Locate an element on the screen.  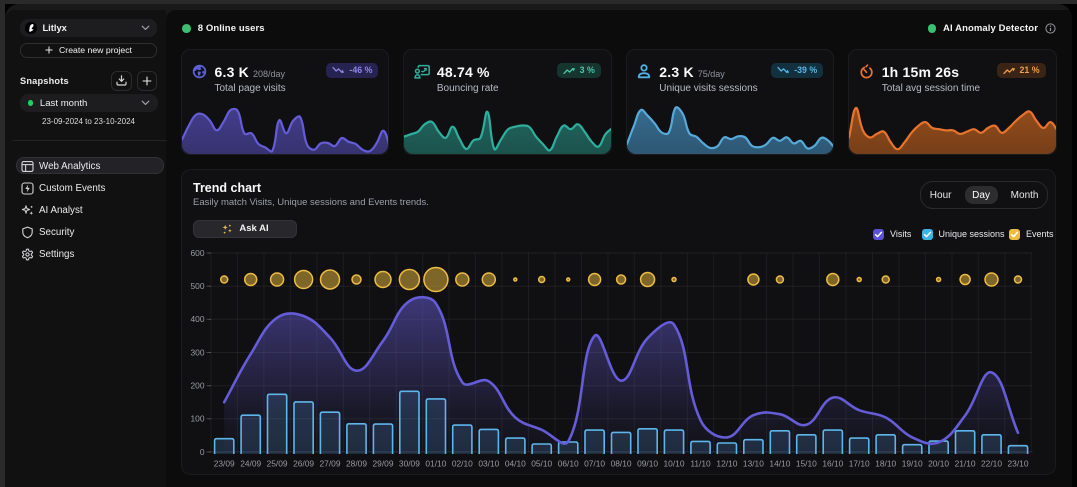
svg-text: 23/09 is located at coordinates (224, 464).